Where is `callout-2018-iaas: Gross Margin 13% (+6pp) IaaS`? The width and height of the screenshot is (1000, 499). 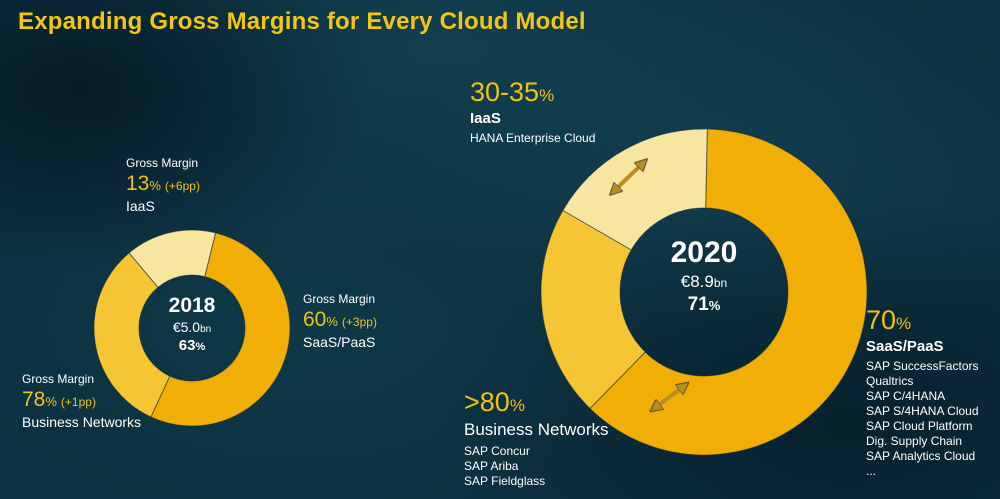
callout-2018-iaas: Gross Margin 13% (+6pp) IaaS is located at coordinates (163, 185).